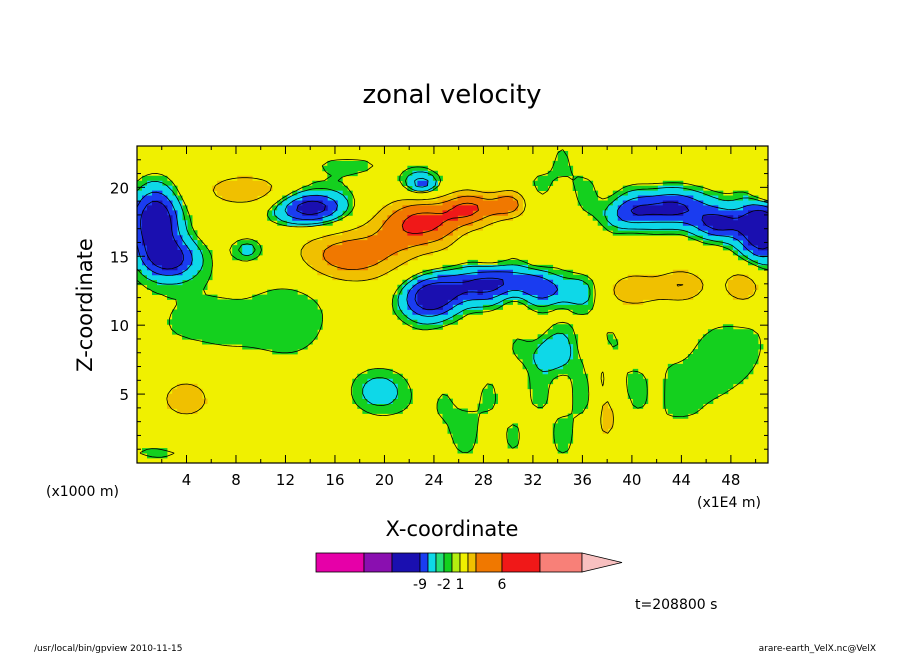 The image size is (904, 658). What do you see at coordinates (532, 480) in the screenshot?
I see `x-tick-label: 32` at bounding box center [532, 480].